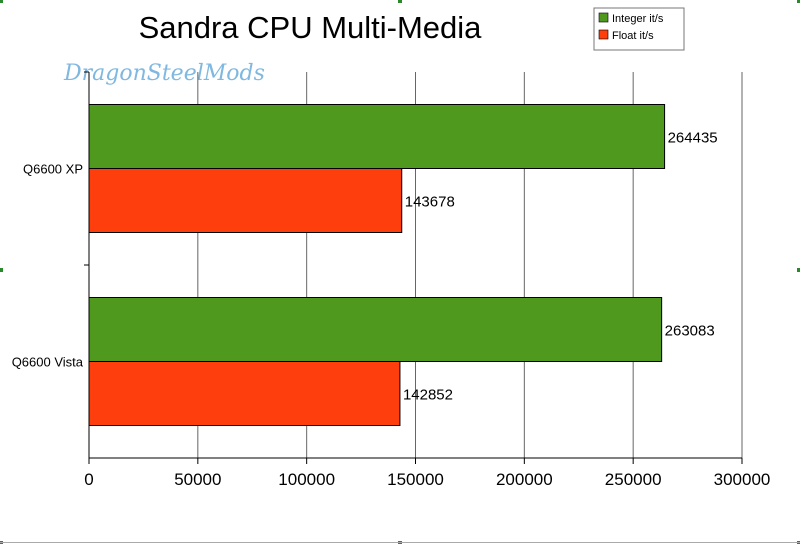  What do you see at coordinates (603, 34) in the screenshot?
I see `legend-swatch-float` at bounding box center [603, 34].